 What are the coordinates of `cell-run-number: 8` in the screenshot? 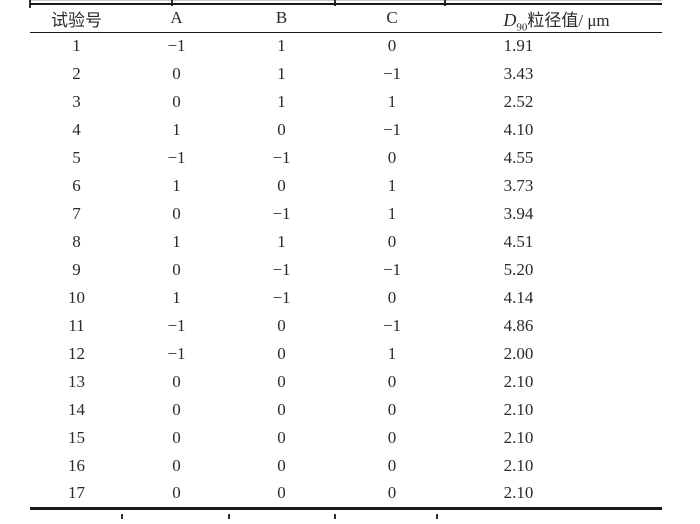 It's located at (76, 241).